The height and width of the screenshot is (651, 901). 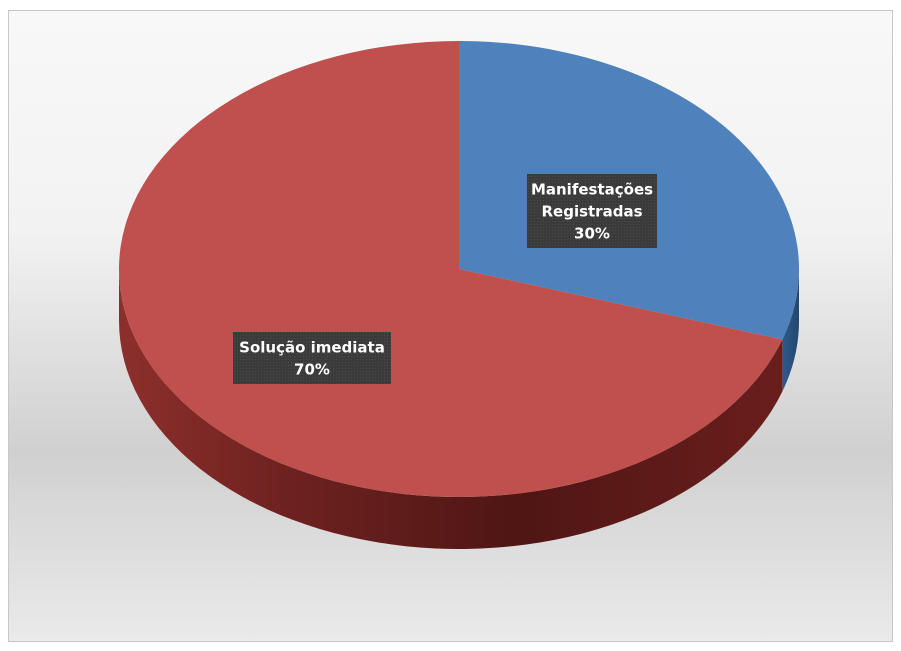 I want to click on data-label-category: Registradas, so click(x=591, y=212).